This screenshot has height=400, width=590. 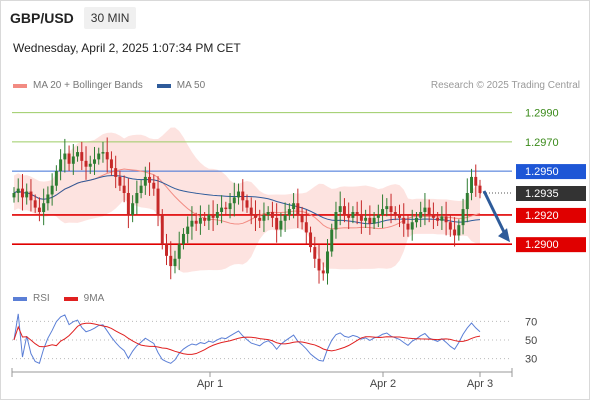 I want to click on price-tag-bg-1.2950, so click(x=551, y=172).